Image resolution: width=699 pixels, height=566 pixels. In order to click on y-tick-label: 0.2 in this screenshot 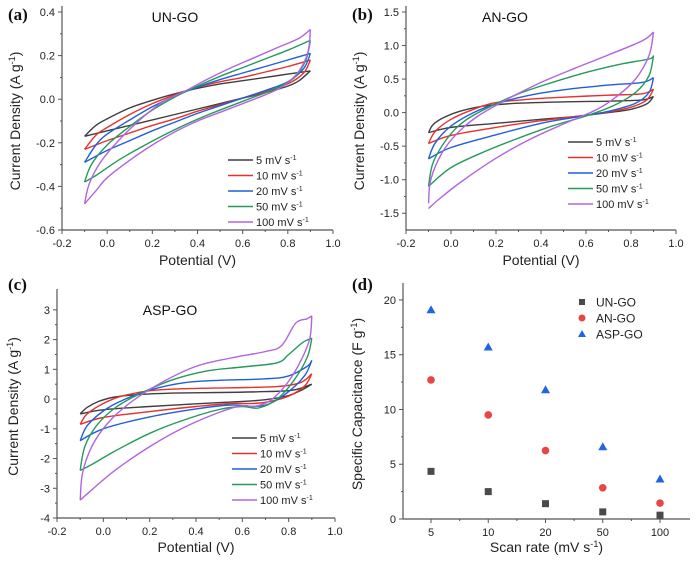, I will do `click(47, 57)`.